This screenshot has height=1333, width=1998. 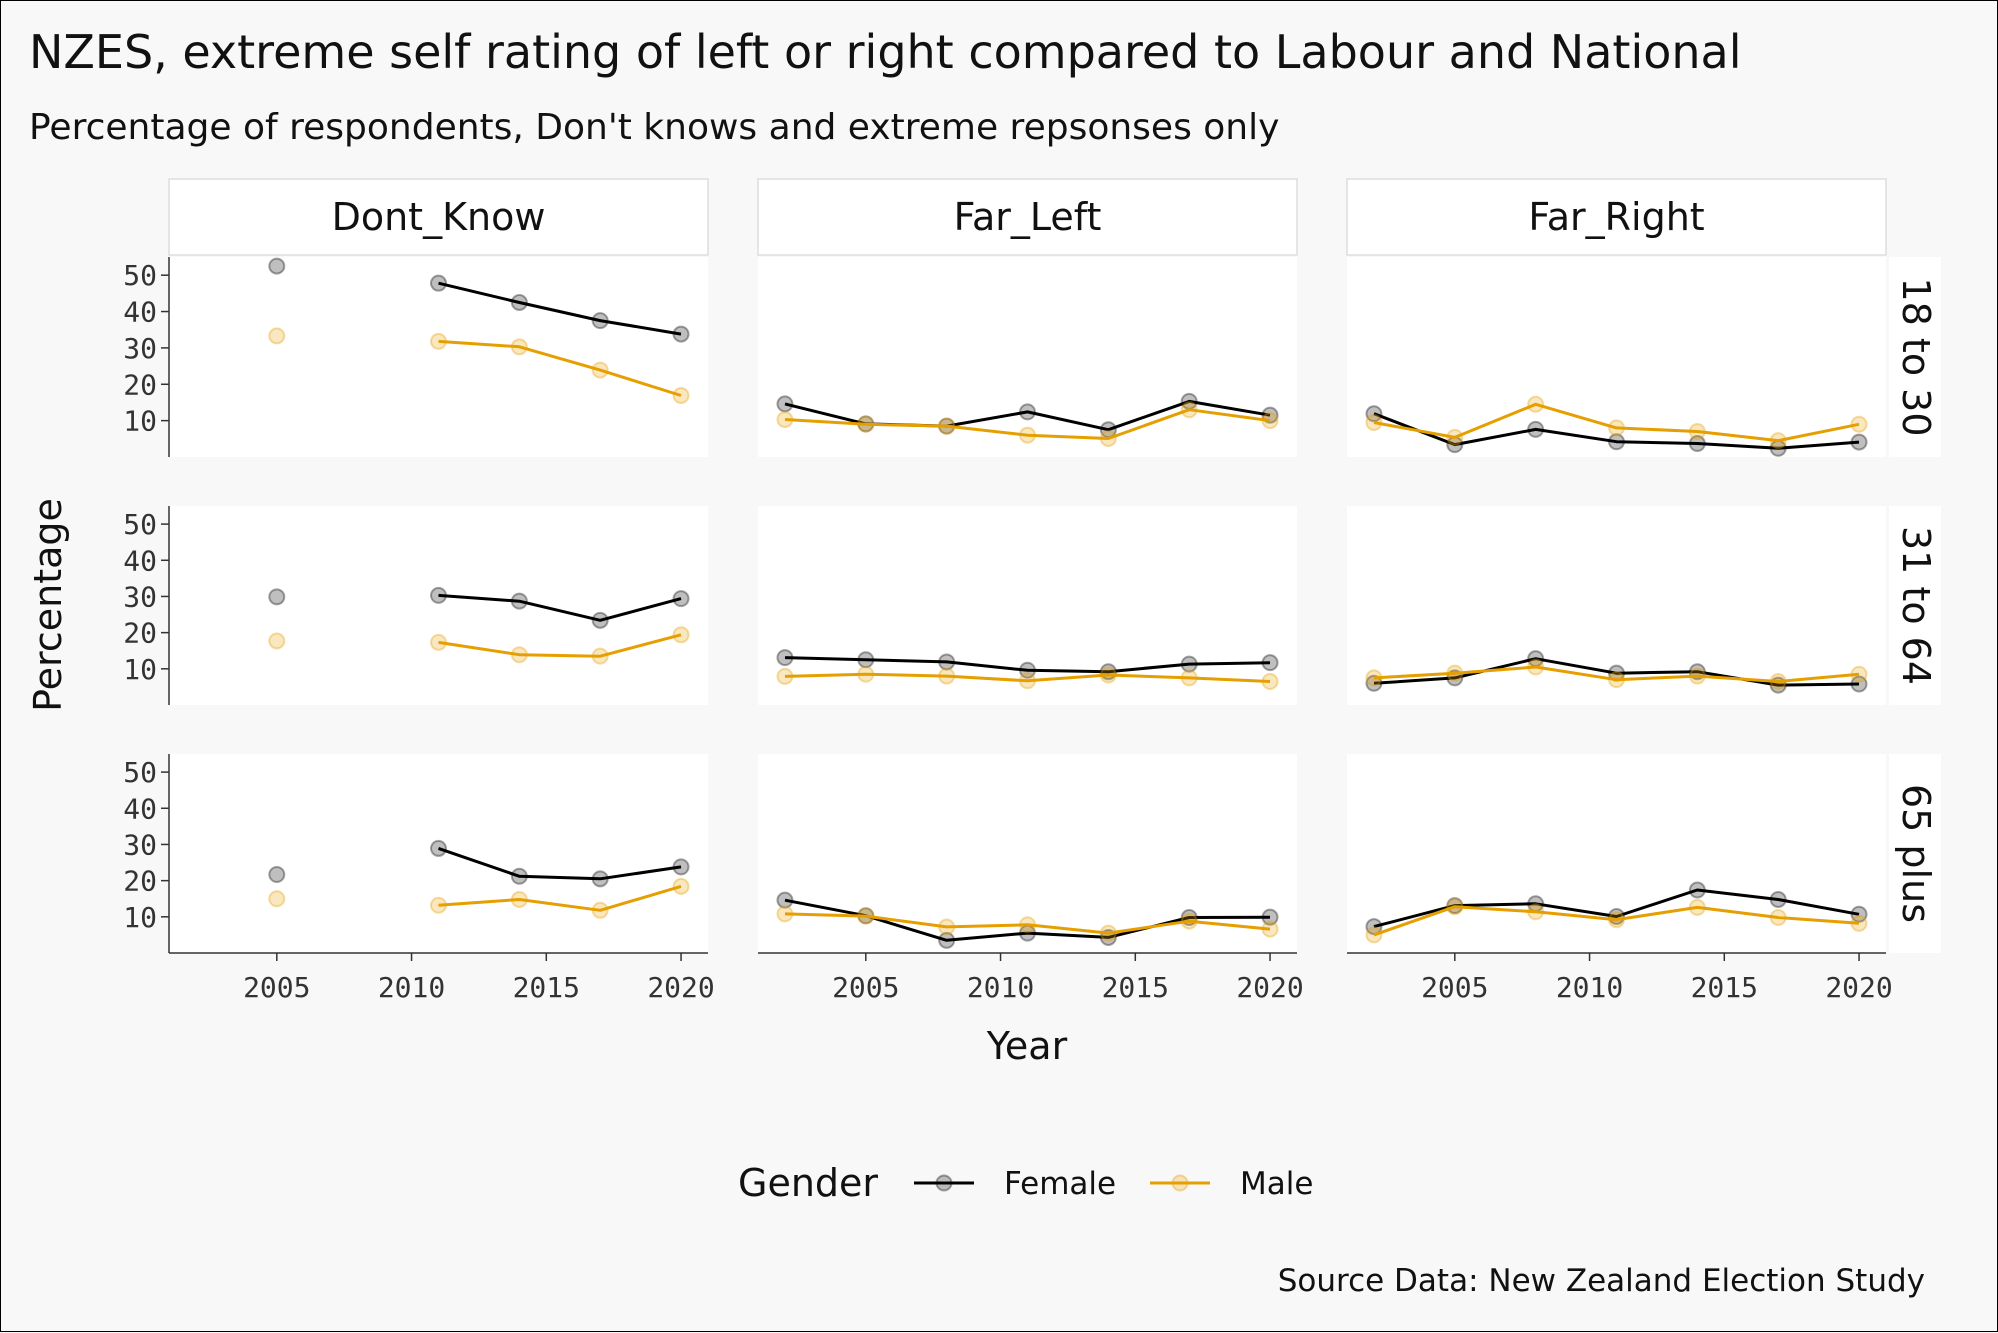 What do you see at coordinates (1180, 1183) in the screenshot?
I see `legend-key-point-male` at bounding box center [1180, 1183].